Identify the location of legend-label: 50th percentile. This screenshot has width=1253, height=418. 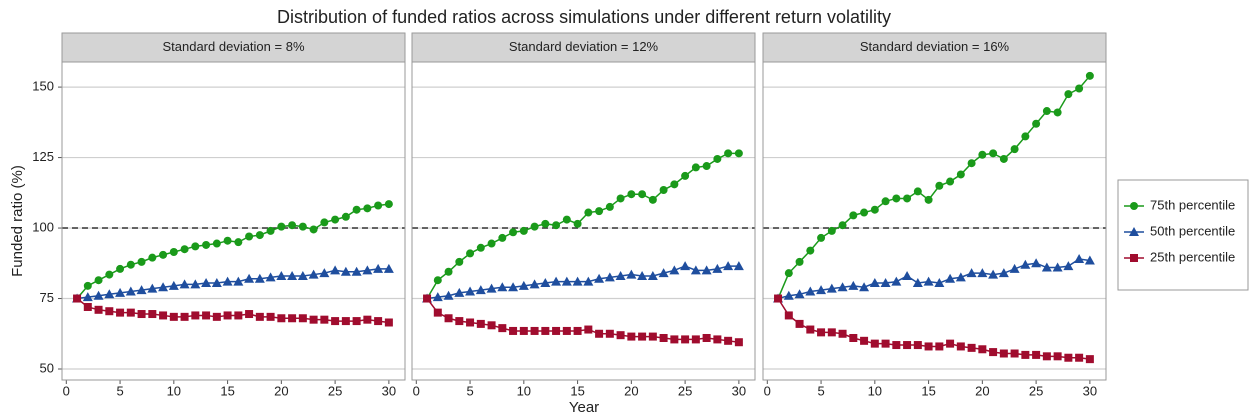
(1192, 230).